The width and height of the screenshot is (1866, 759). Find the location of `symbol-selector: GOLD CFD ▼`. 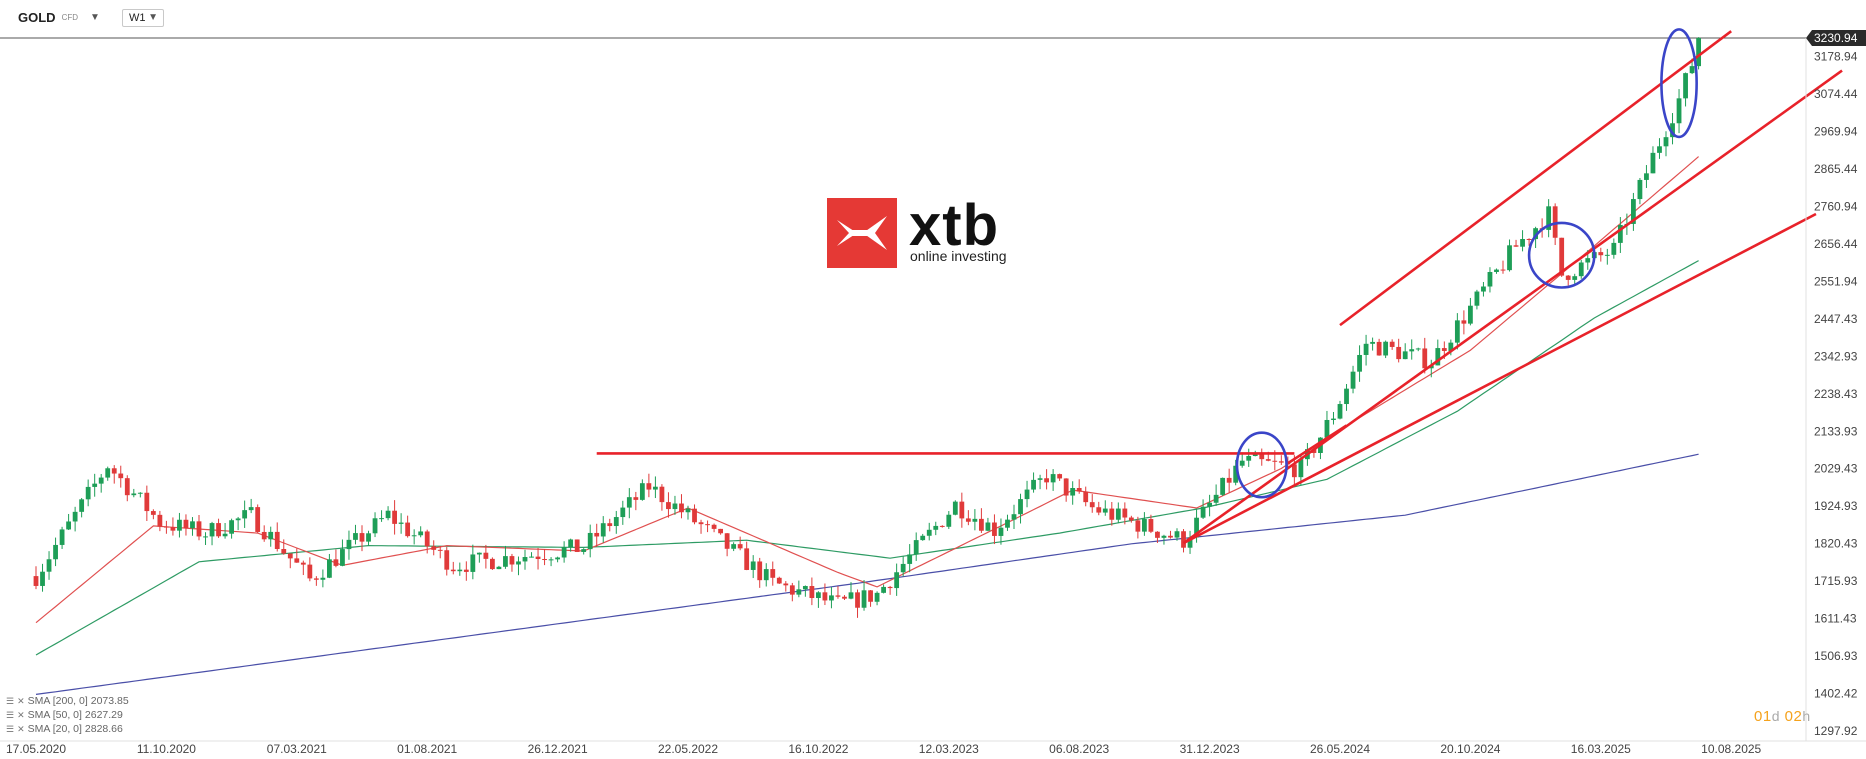

symbol-selector: GOLD CFD ▼ is located at coordinates (59, 17).